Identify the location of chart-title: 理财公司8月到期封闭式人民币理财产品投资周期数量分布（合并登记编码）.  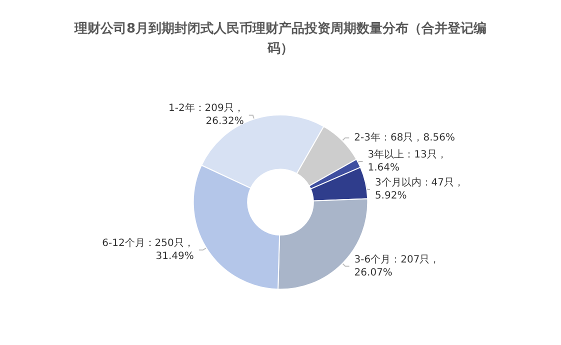
(280, 38).